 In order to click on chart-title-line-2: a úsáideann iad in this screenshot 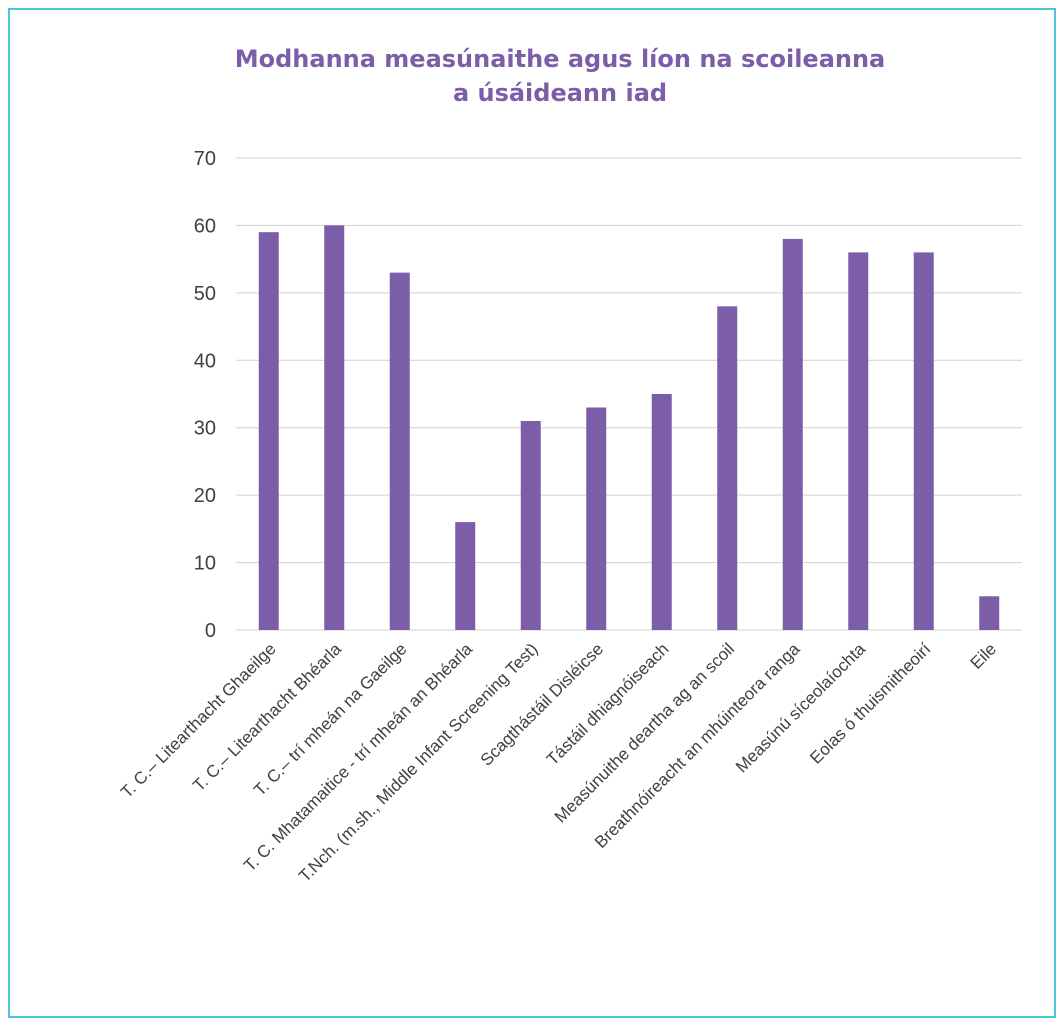, I will do `click(560, 93)`.